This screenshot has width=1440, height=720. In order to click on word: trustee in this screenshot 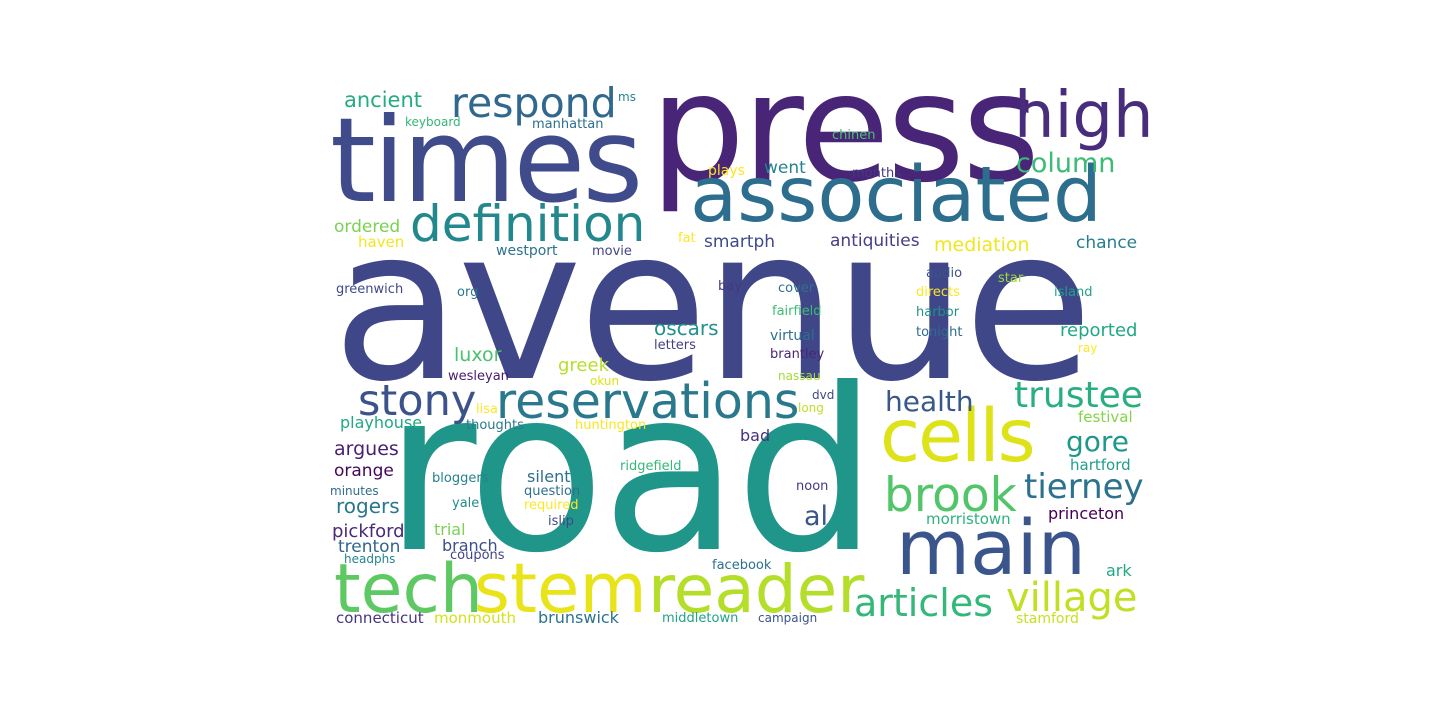, I will do `click(1078, 395)`.